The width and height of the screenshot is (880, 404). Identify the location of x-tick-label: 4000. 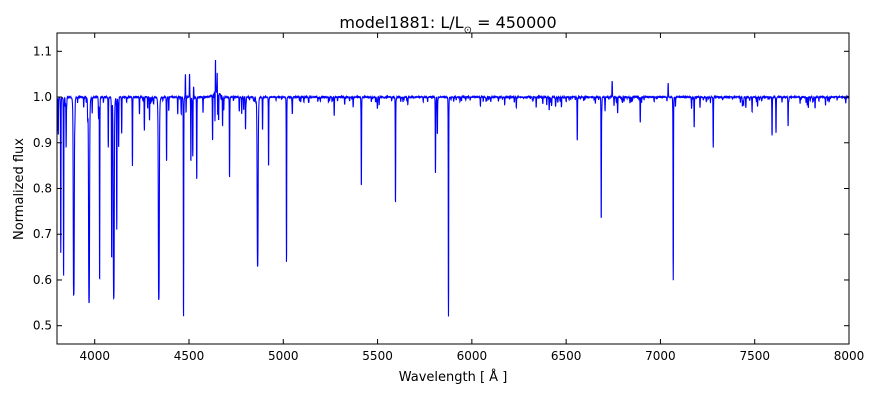
(94, 356).